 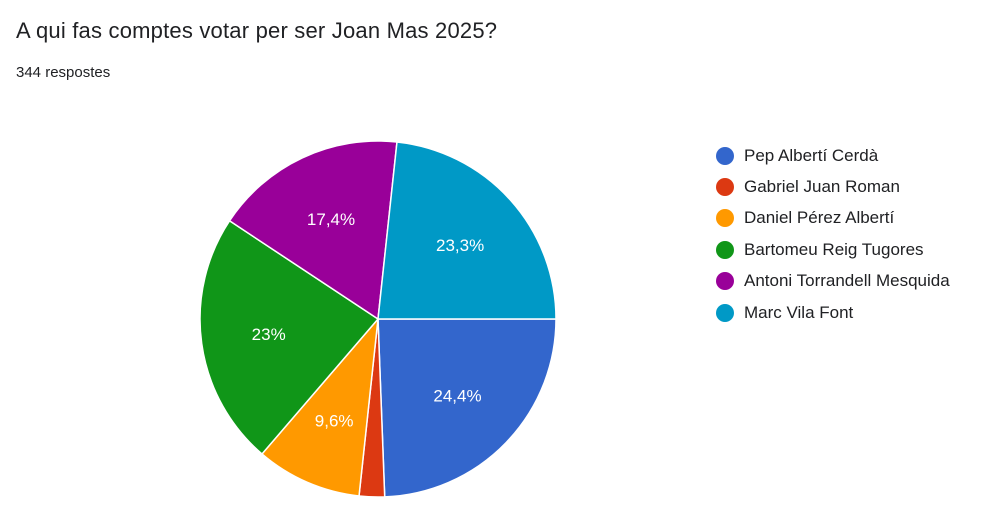 I want to click on legend-item-5: Marc Vila Font, so click(x=833, y=312).